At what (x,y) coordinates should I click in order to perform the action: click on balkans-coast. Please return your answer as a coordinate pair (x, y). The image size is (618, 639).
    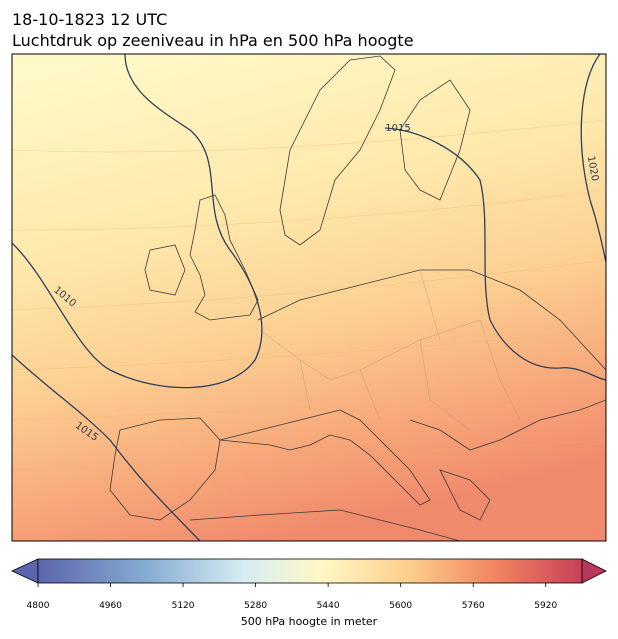
    Looking at the image, I should click on (397, 470).